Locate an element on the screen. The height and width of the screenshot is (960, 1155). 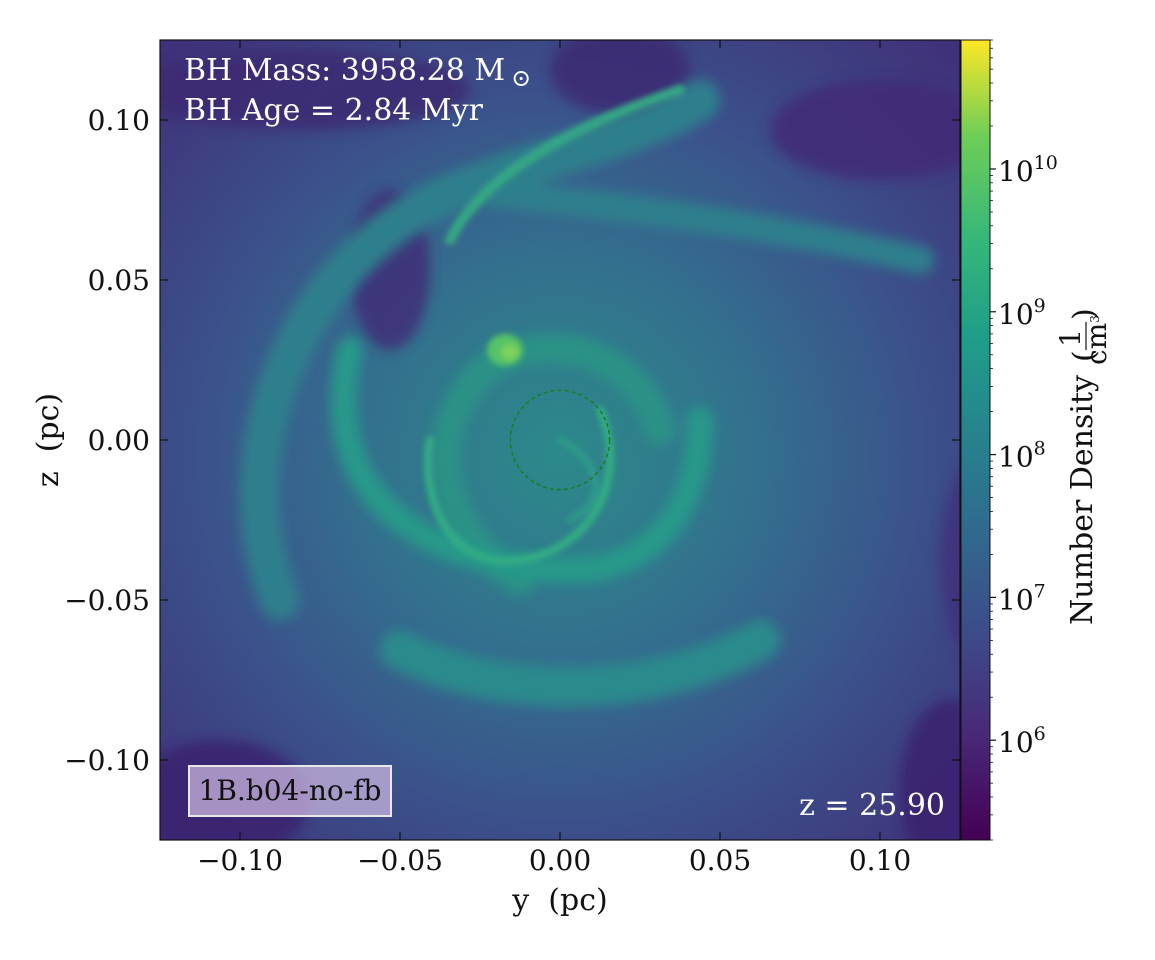
colorbar-tick-label: 10¹⁰ is located at coordinates (1028, 170).